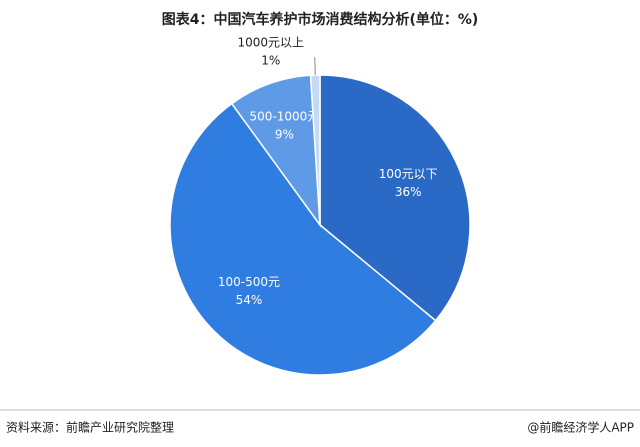 Image resolution: width=640 pixels, height=447 pixels. I want to click on slice-value: 36%, so click(408, 192).